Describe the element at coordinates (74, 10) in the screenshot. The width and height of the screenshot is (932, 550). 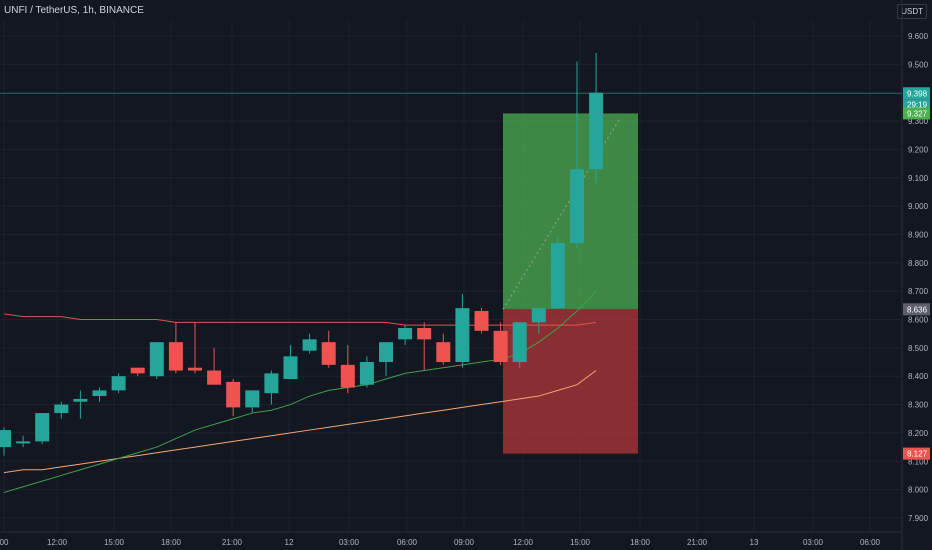
I see `symbol-title: UNFI / TetherUS, 1h, BINANCE` at that location.